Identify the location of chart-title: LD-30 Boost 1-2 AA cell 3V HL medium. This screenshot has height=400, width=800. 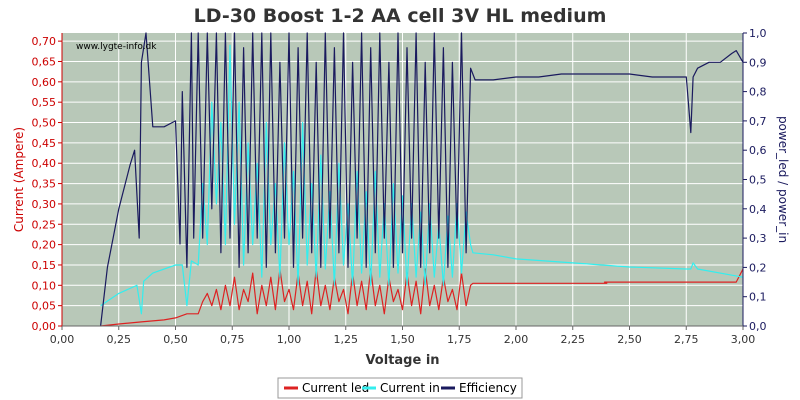
(400, 16).